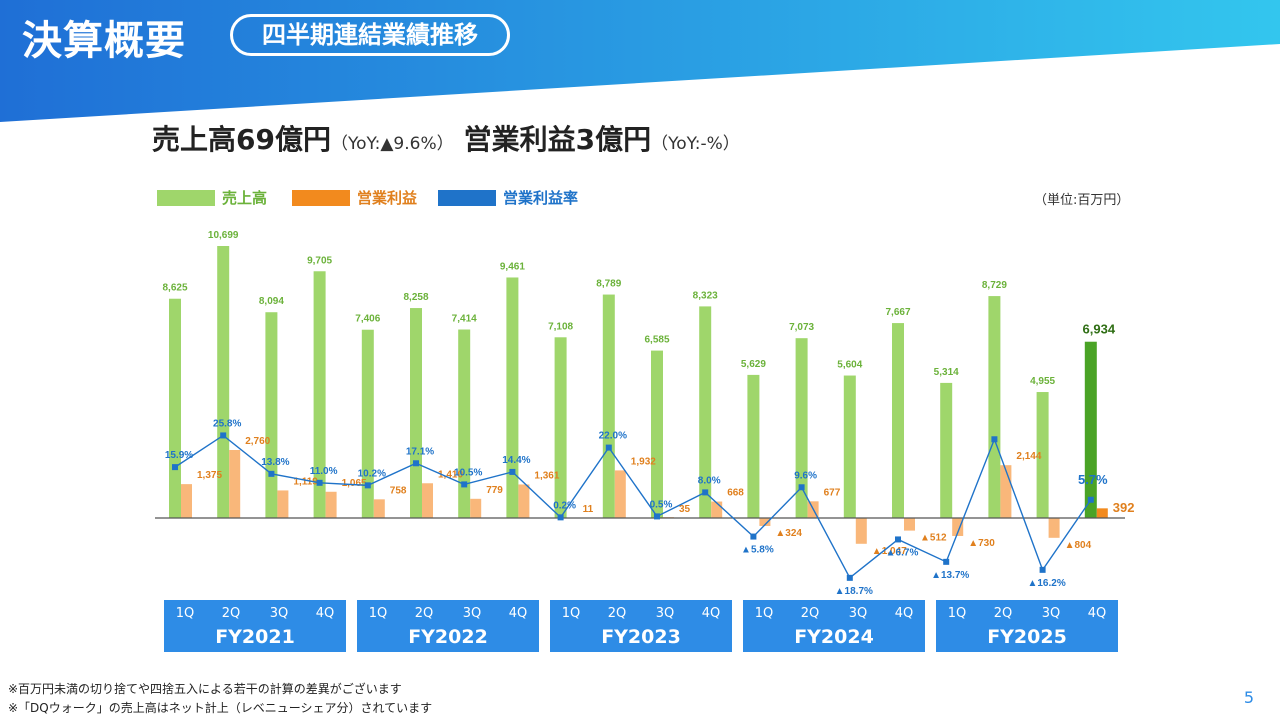 This screenshot has width=1280, height=720. I want to click on margin-label: ▲5.8%, so click(757, 550).